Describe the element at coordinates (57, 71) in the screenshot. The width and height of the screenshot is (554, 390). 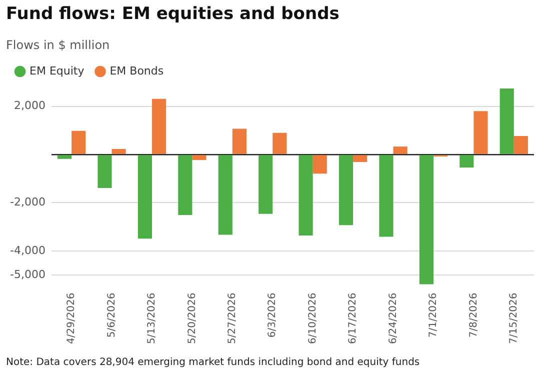
I see `legend-label: EM Equity` at that location.